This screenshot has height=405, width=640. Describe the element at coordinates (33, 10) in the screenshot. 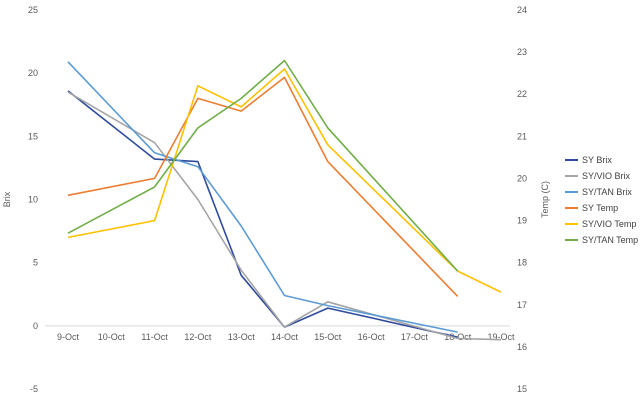

I see `y-tick-label: 25` at that location.